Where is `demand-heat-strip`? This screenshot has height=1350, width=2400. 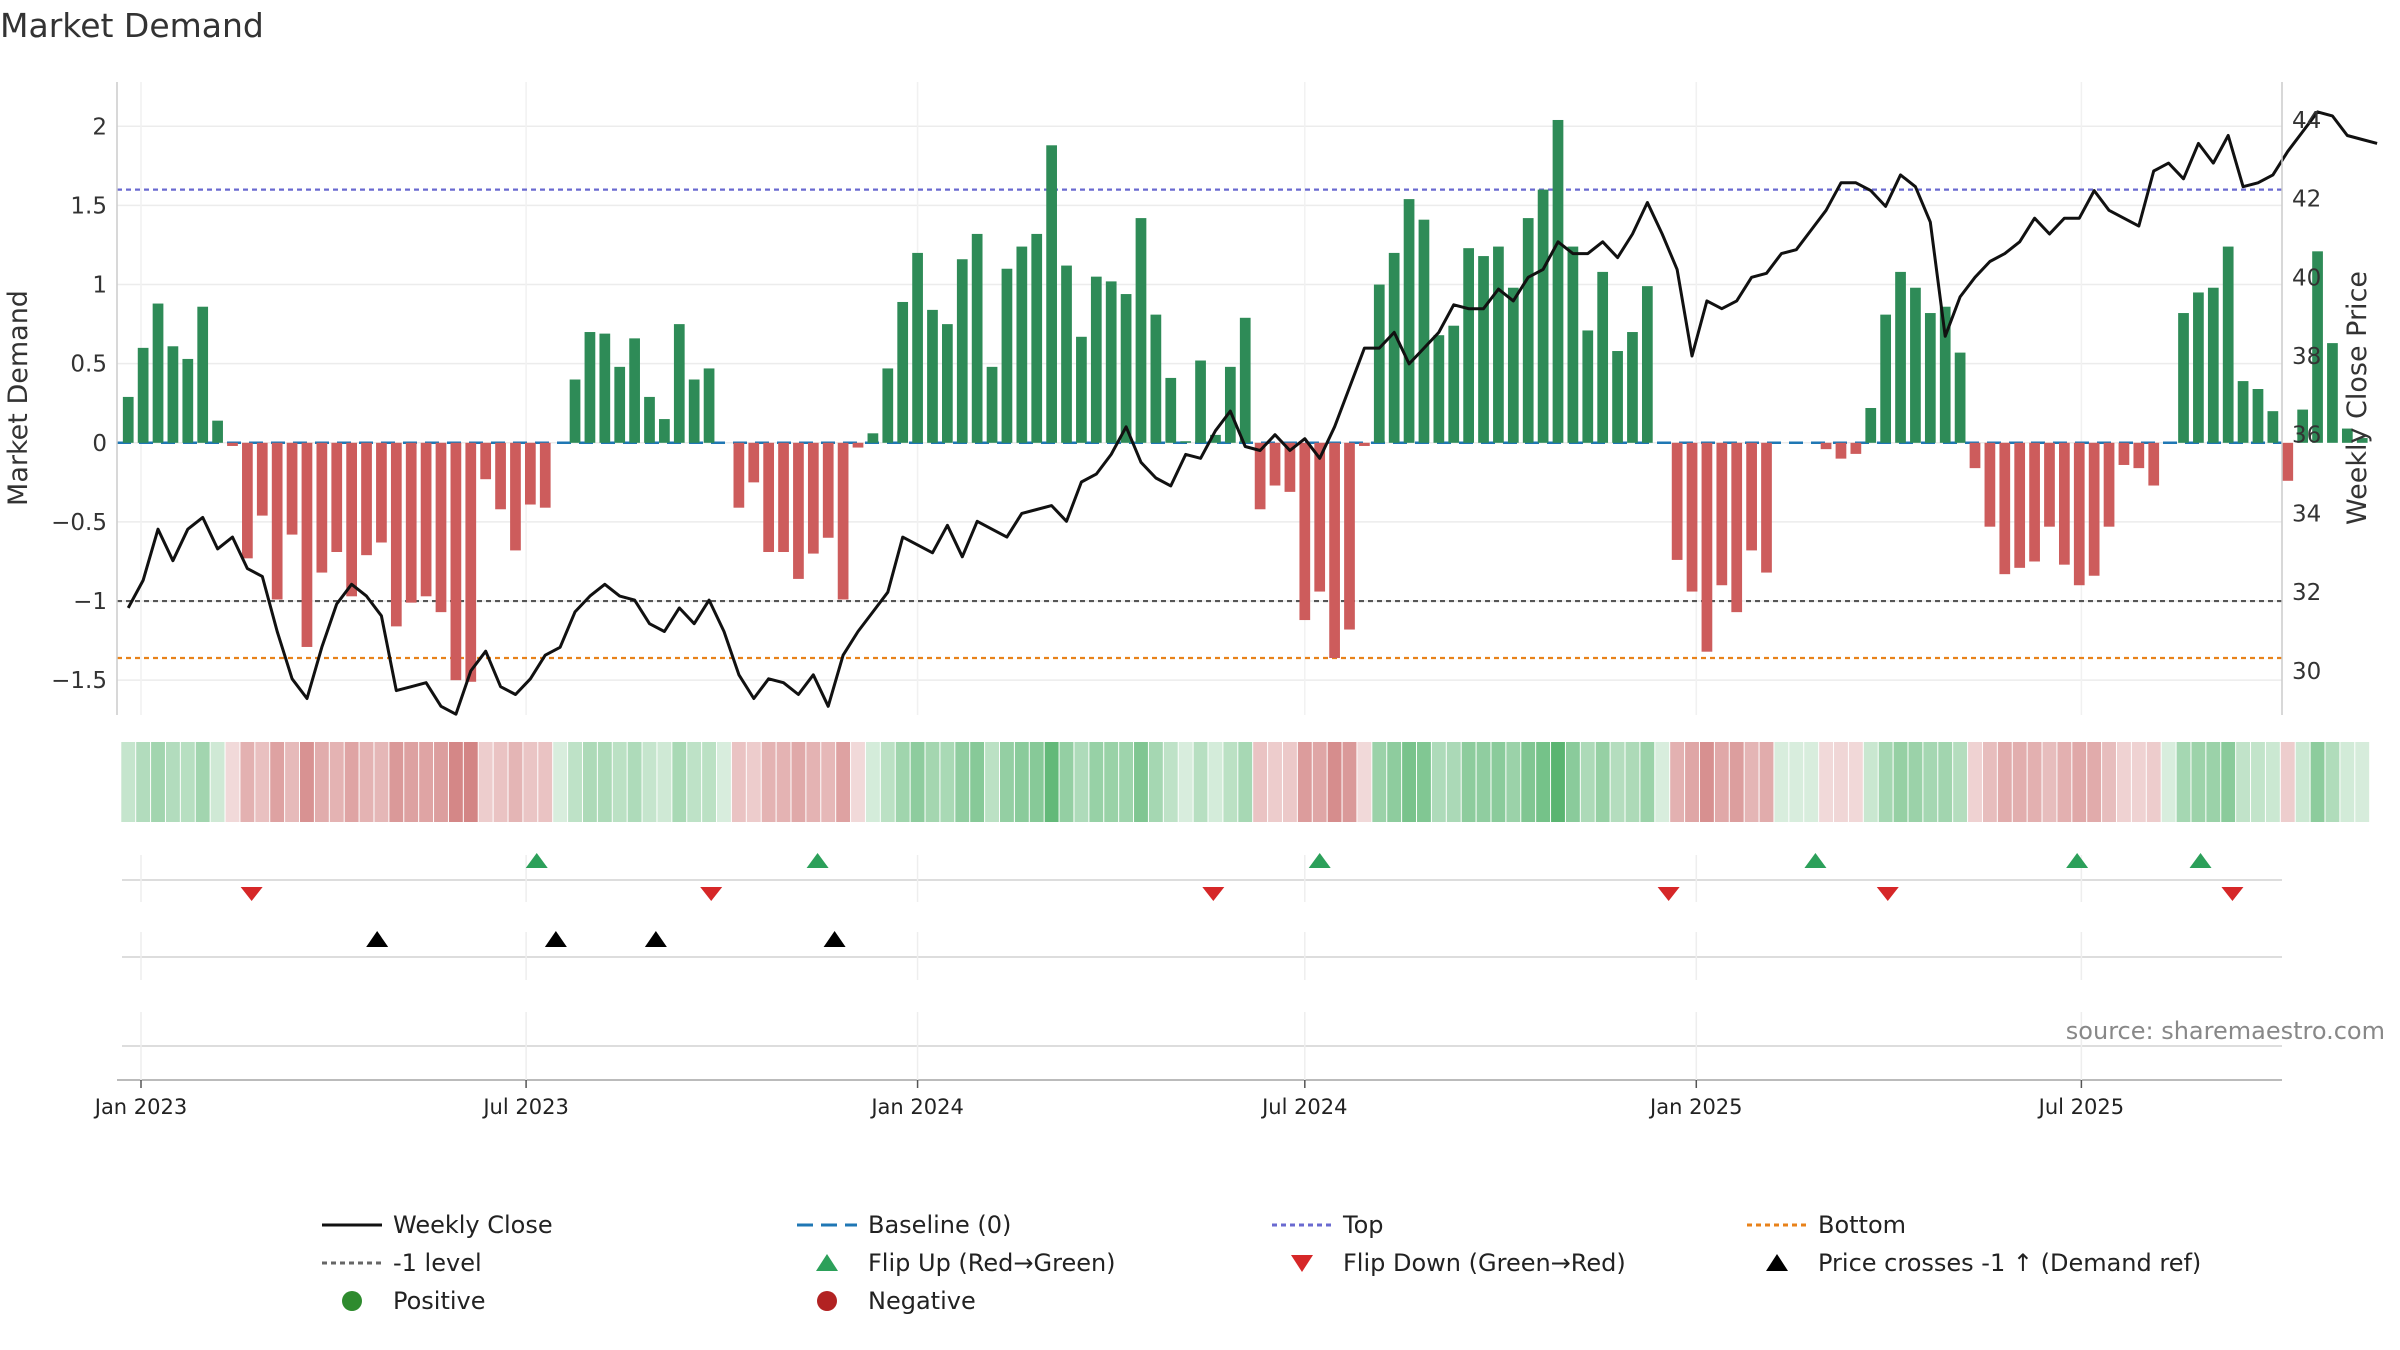
demand-heat-strip is located at coordinates (1245, 782).